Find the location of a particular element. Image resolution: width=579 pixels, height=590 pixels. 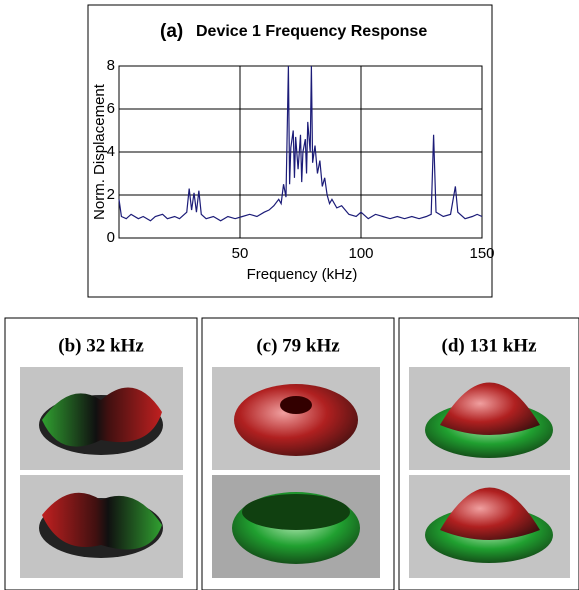

x-axis-label: Frequency (kHz) is located at coordinates (302, 274).